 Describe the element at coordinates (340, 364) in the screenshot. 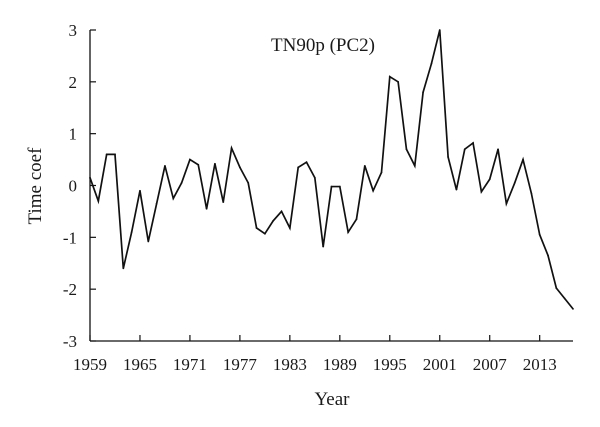

I see `x-tick-label: 1989` at that location.